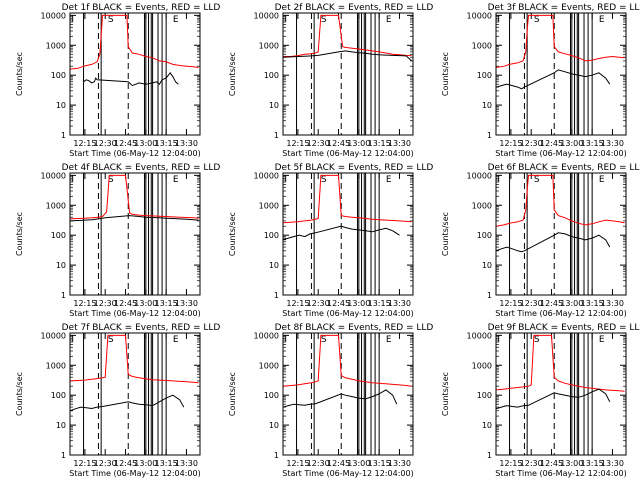 The height and width of the screenshot is (480, 640). Describe the element at coordinates (354, 8) in the screenshot. I see `chart-title: Det 2f BLACK = Events, RED = LLD` at that location.